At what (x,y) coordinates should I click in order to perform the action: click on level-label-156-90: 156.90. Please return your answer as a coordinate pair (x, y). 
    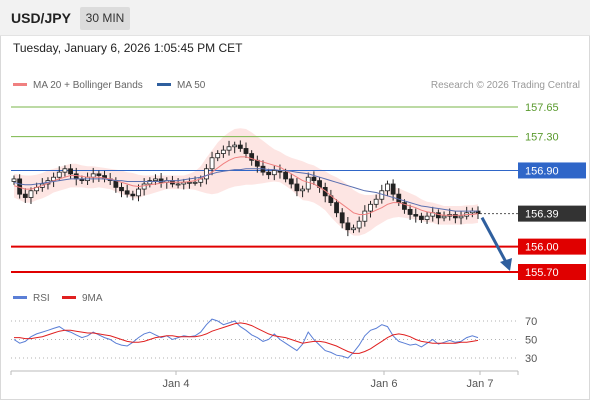
    Looking at the image, I should click on (542, 171).